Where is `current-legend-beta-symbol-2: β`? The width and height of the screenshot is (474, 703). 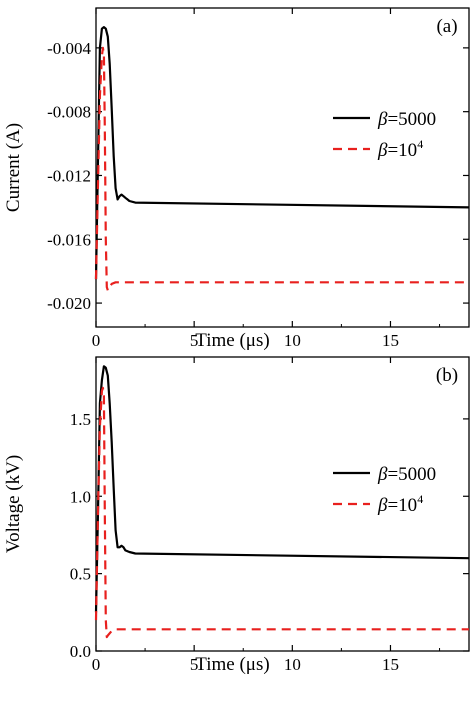
current-legend-beta-symbol-2: β is located at coordinates (382, 150).